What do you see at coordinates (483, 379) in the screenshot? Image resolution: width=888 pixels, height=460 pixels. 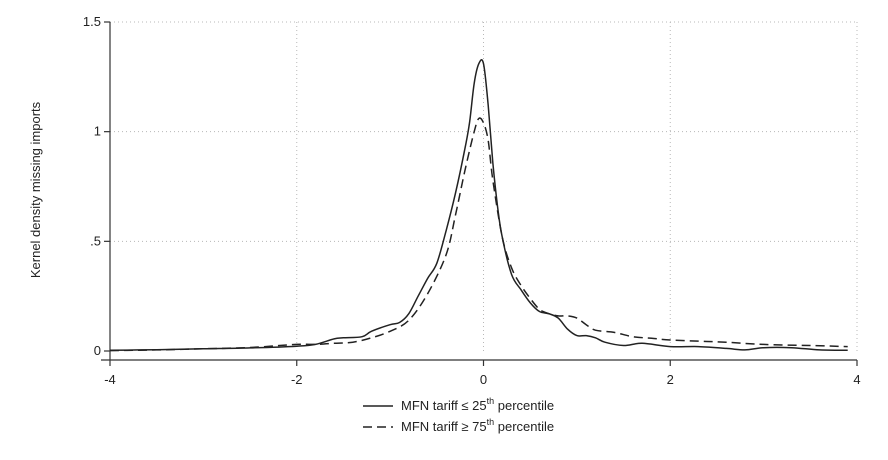 I see `x-tick-label: 0` at bounding box center [483, 379].